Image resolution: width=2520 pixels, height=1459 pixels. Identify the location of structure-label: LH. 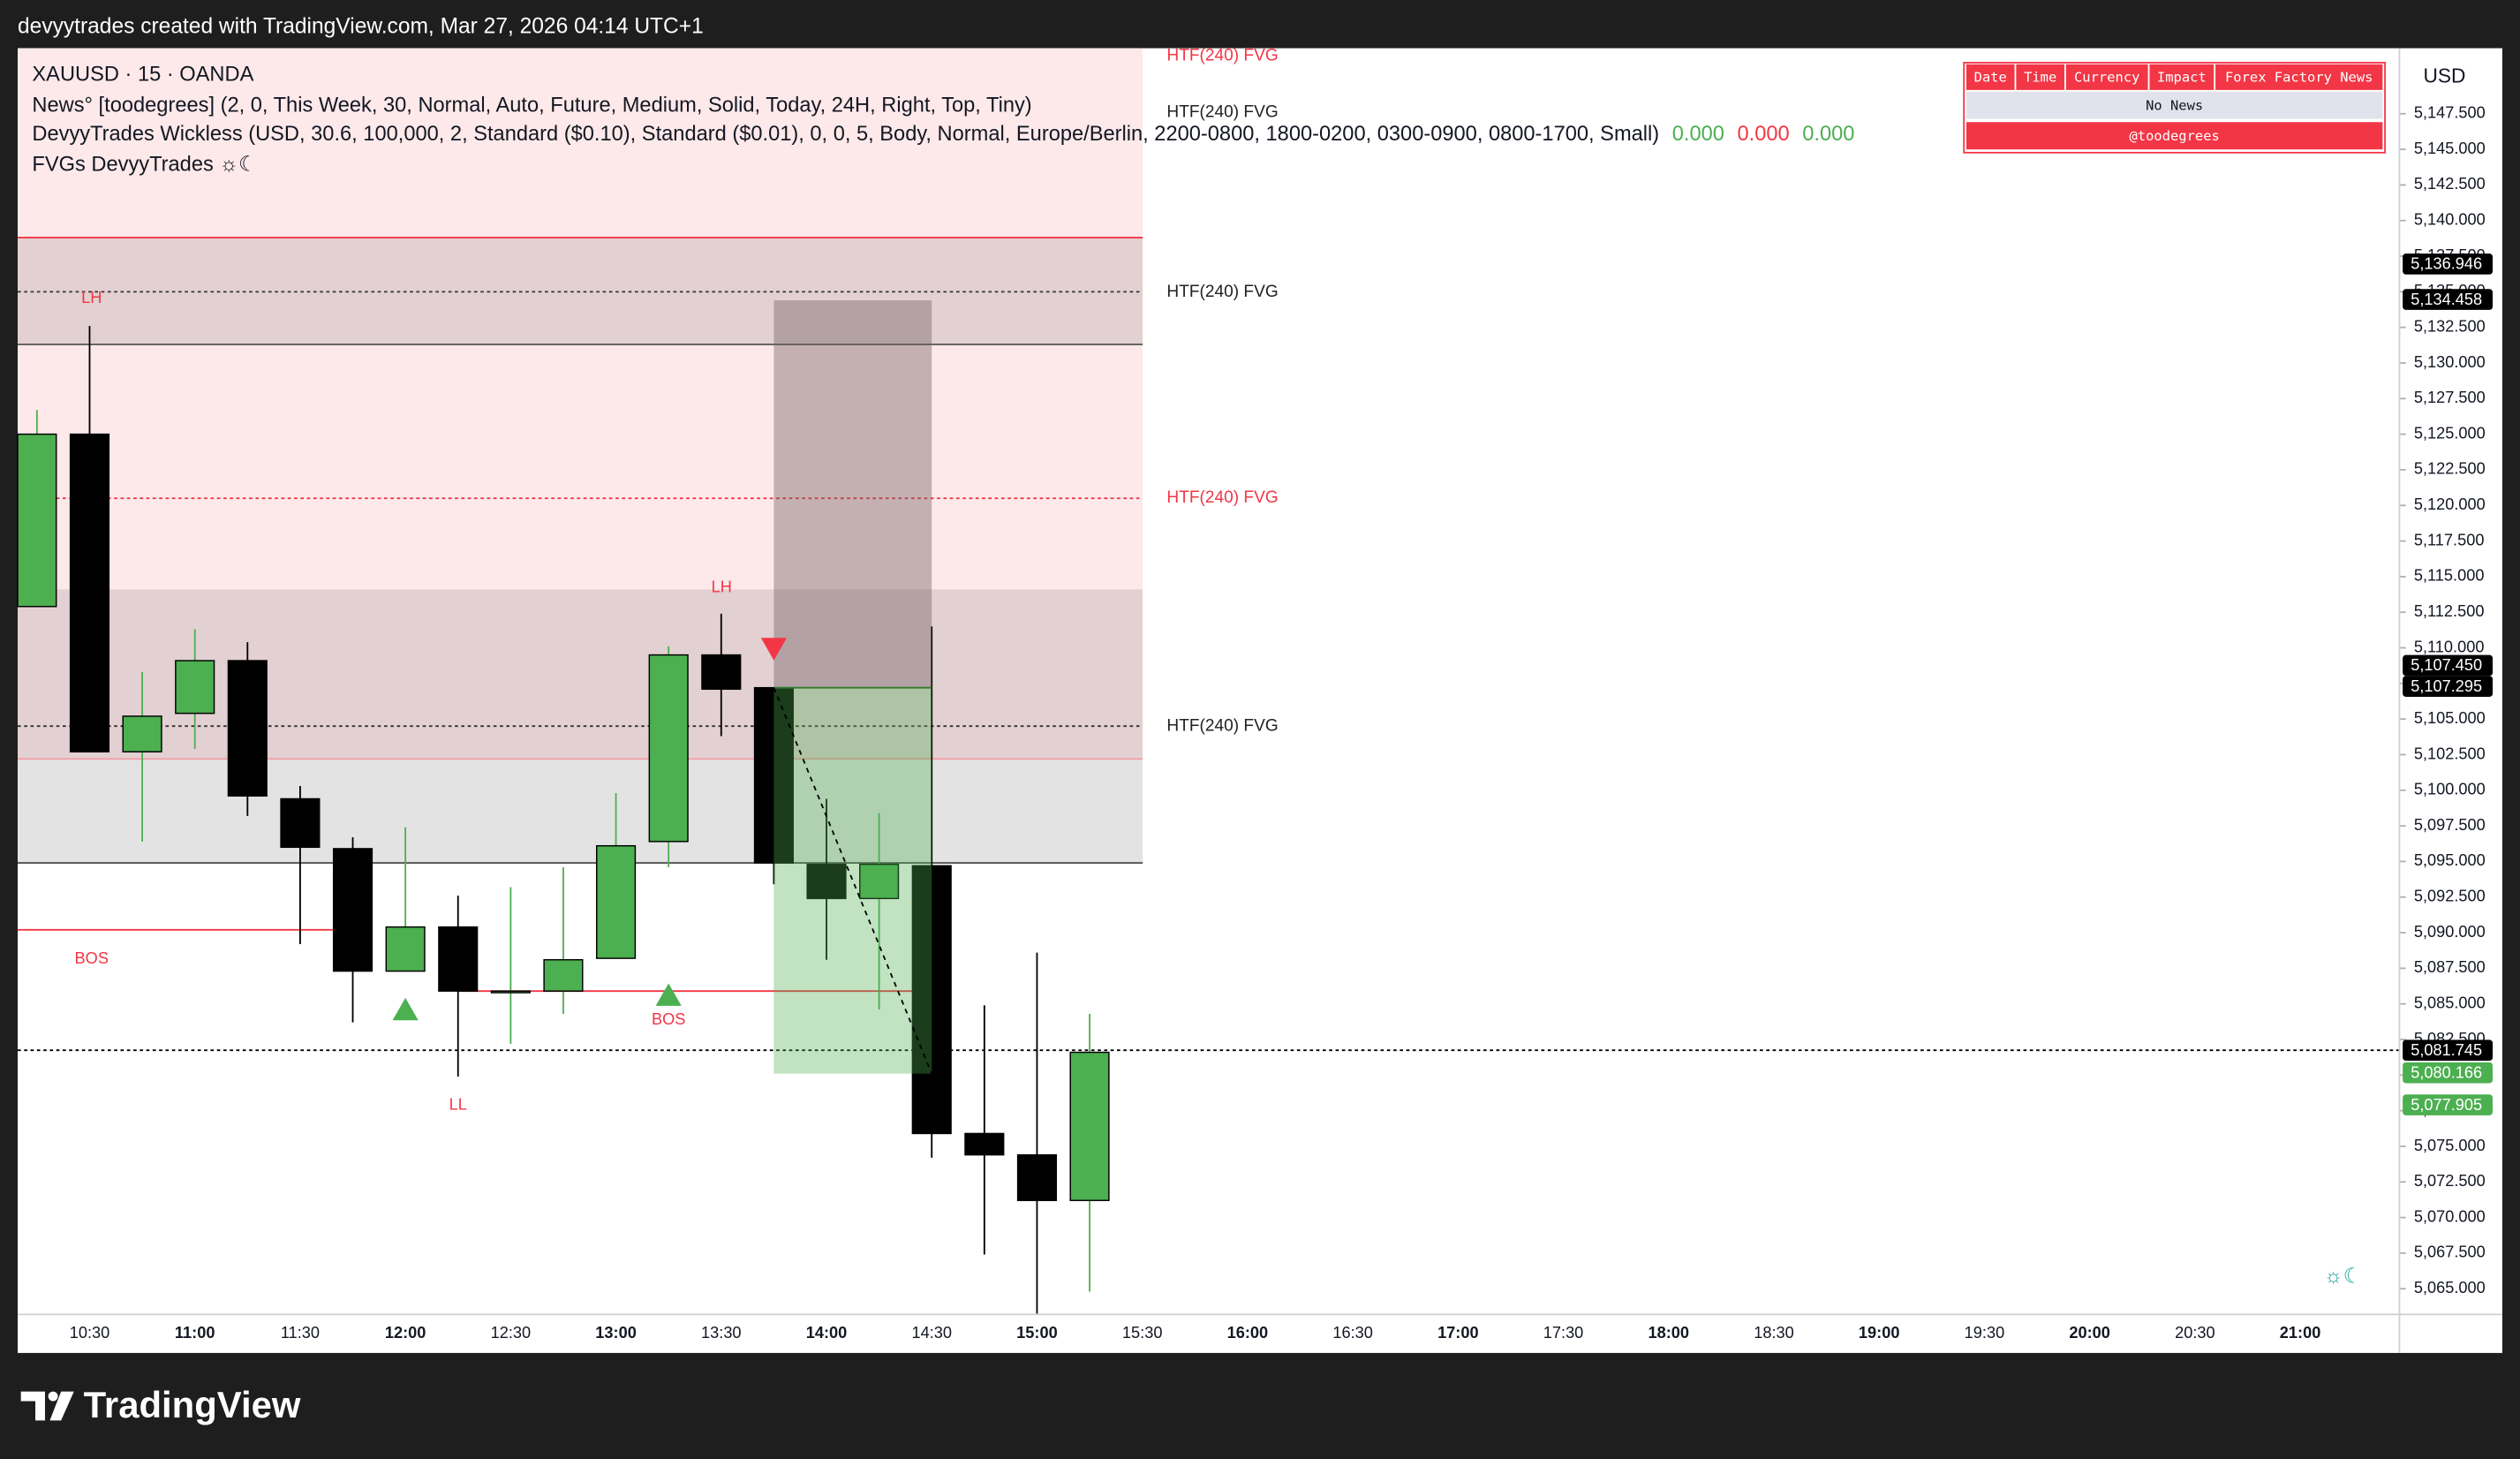
(91, 297).